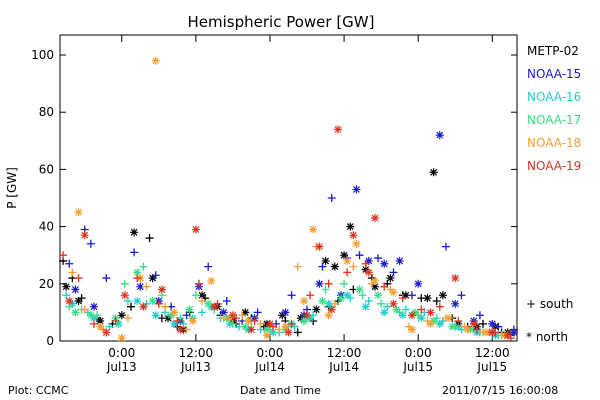  What do you see at coordinates (552, 337) in the screenshot?
I see `marker-label-north: north` at bounding box center [552, 337].